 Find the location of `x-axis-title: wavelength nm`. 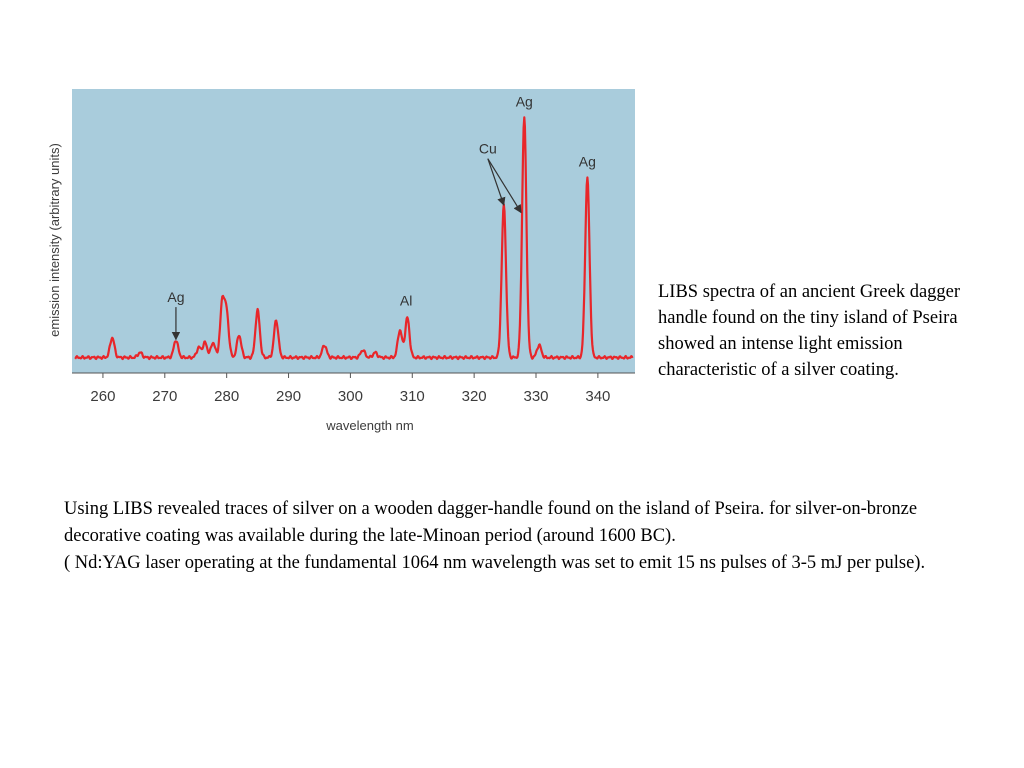

x-axis-title: wavelength nm is located at coordinates (369, 425).